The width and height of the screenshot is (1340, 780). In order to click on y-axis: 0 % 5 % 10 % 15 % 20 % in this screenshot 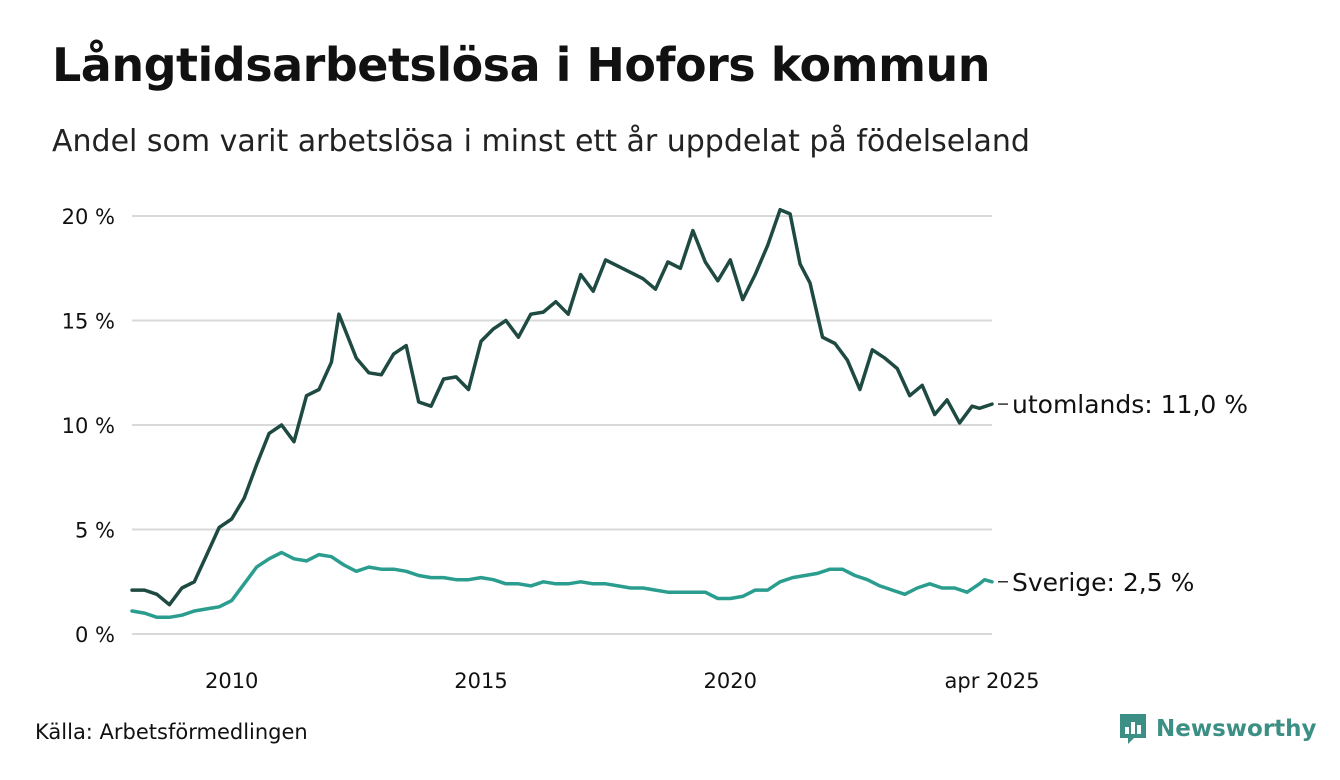, I will do `click(88, 426)`.